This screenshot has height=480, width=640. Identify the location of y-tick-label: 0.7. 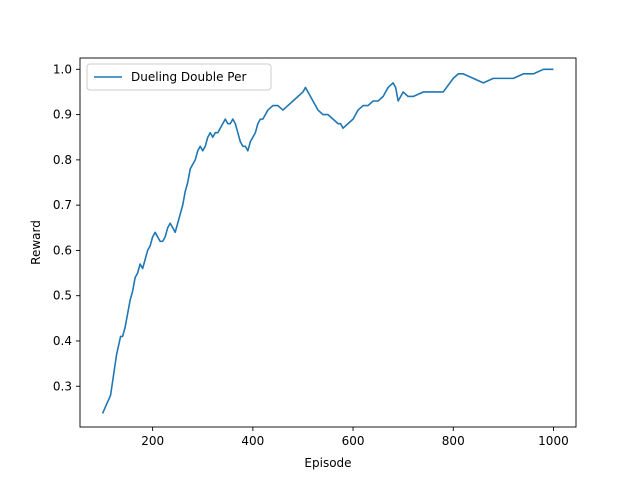
(62, 205).